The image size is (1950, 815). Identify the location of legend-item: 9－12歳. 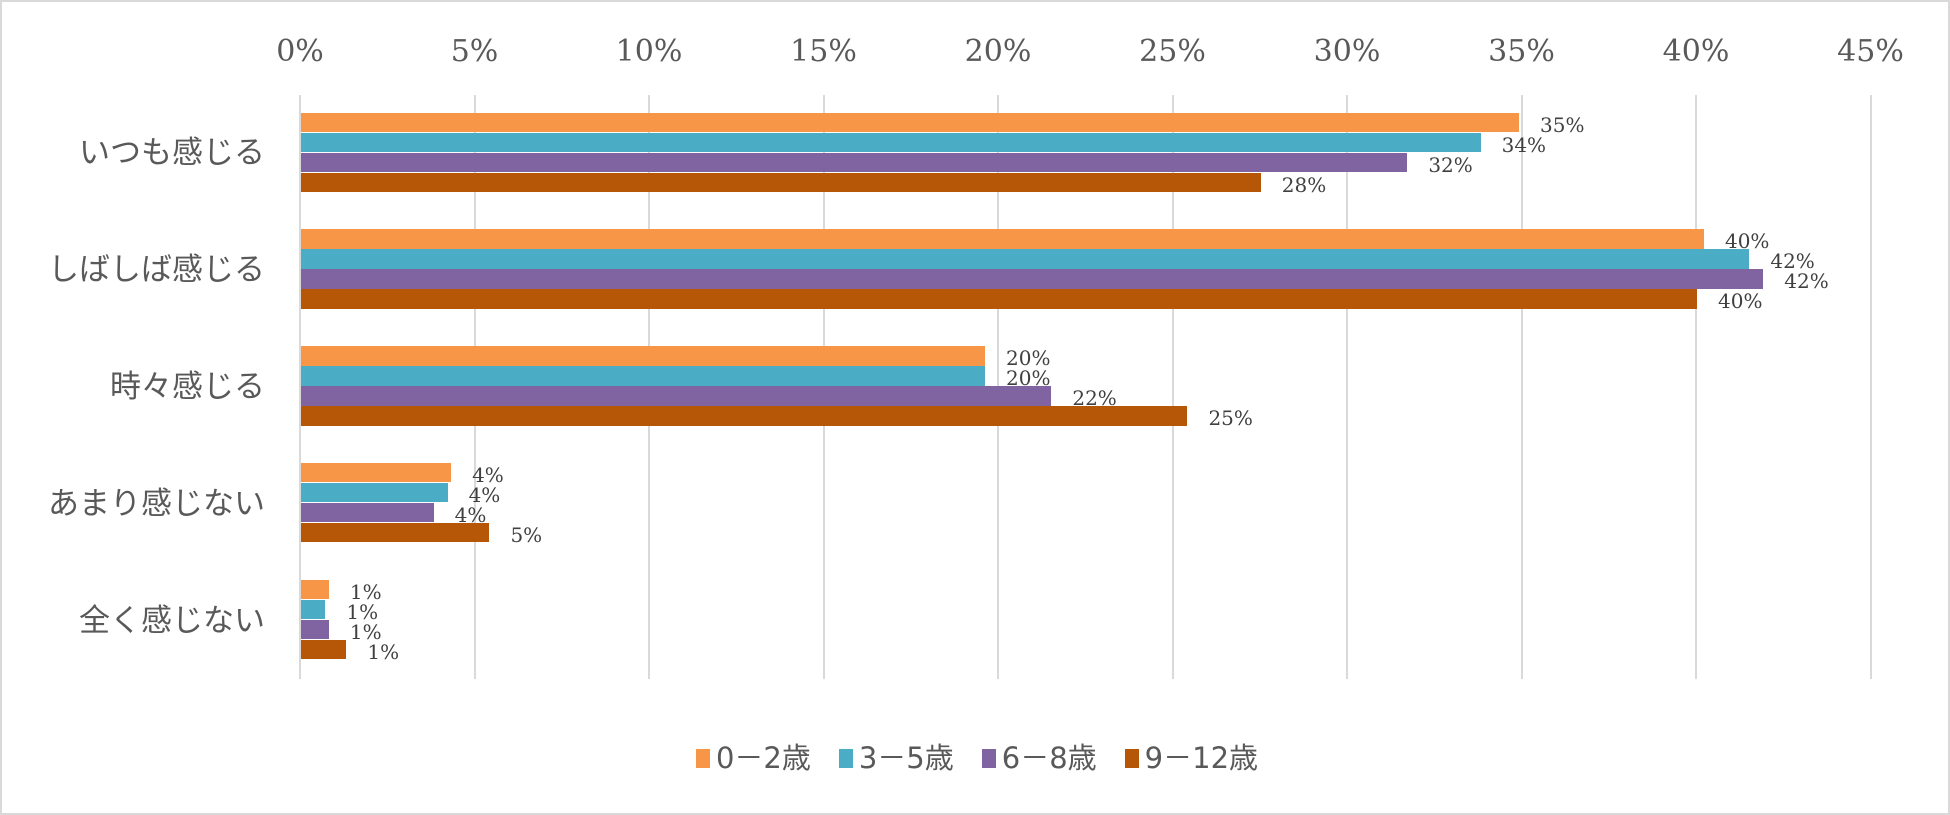
(1191, 758).